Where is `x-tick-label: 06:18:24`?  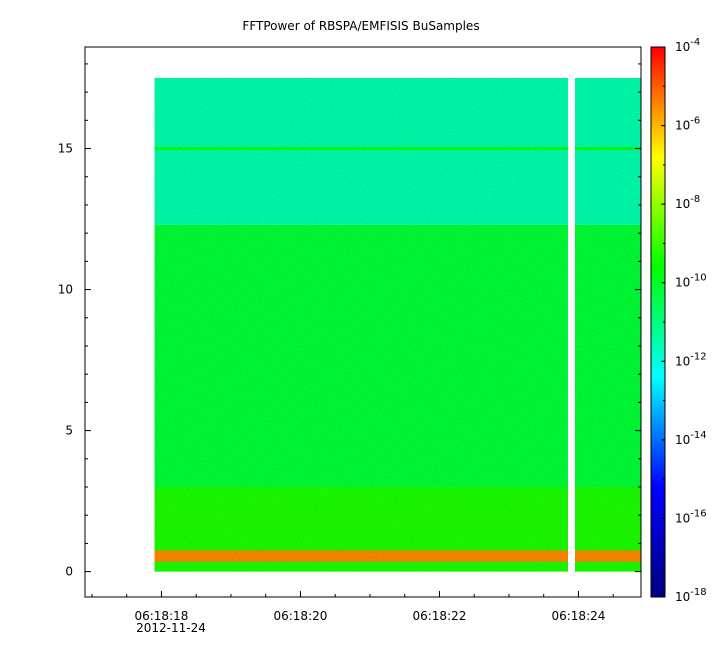
x-tick-label: 06:18:24 is located at coordinates (578, 616).